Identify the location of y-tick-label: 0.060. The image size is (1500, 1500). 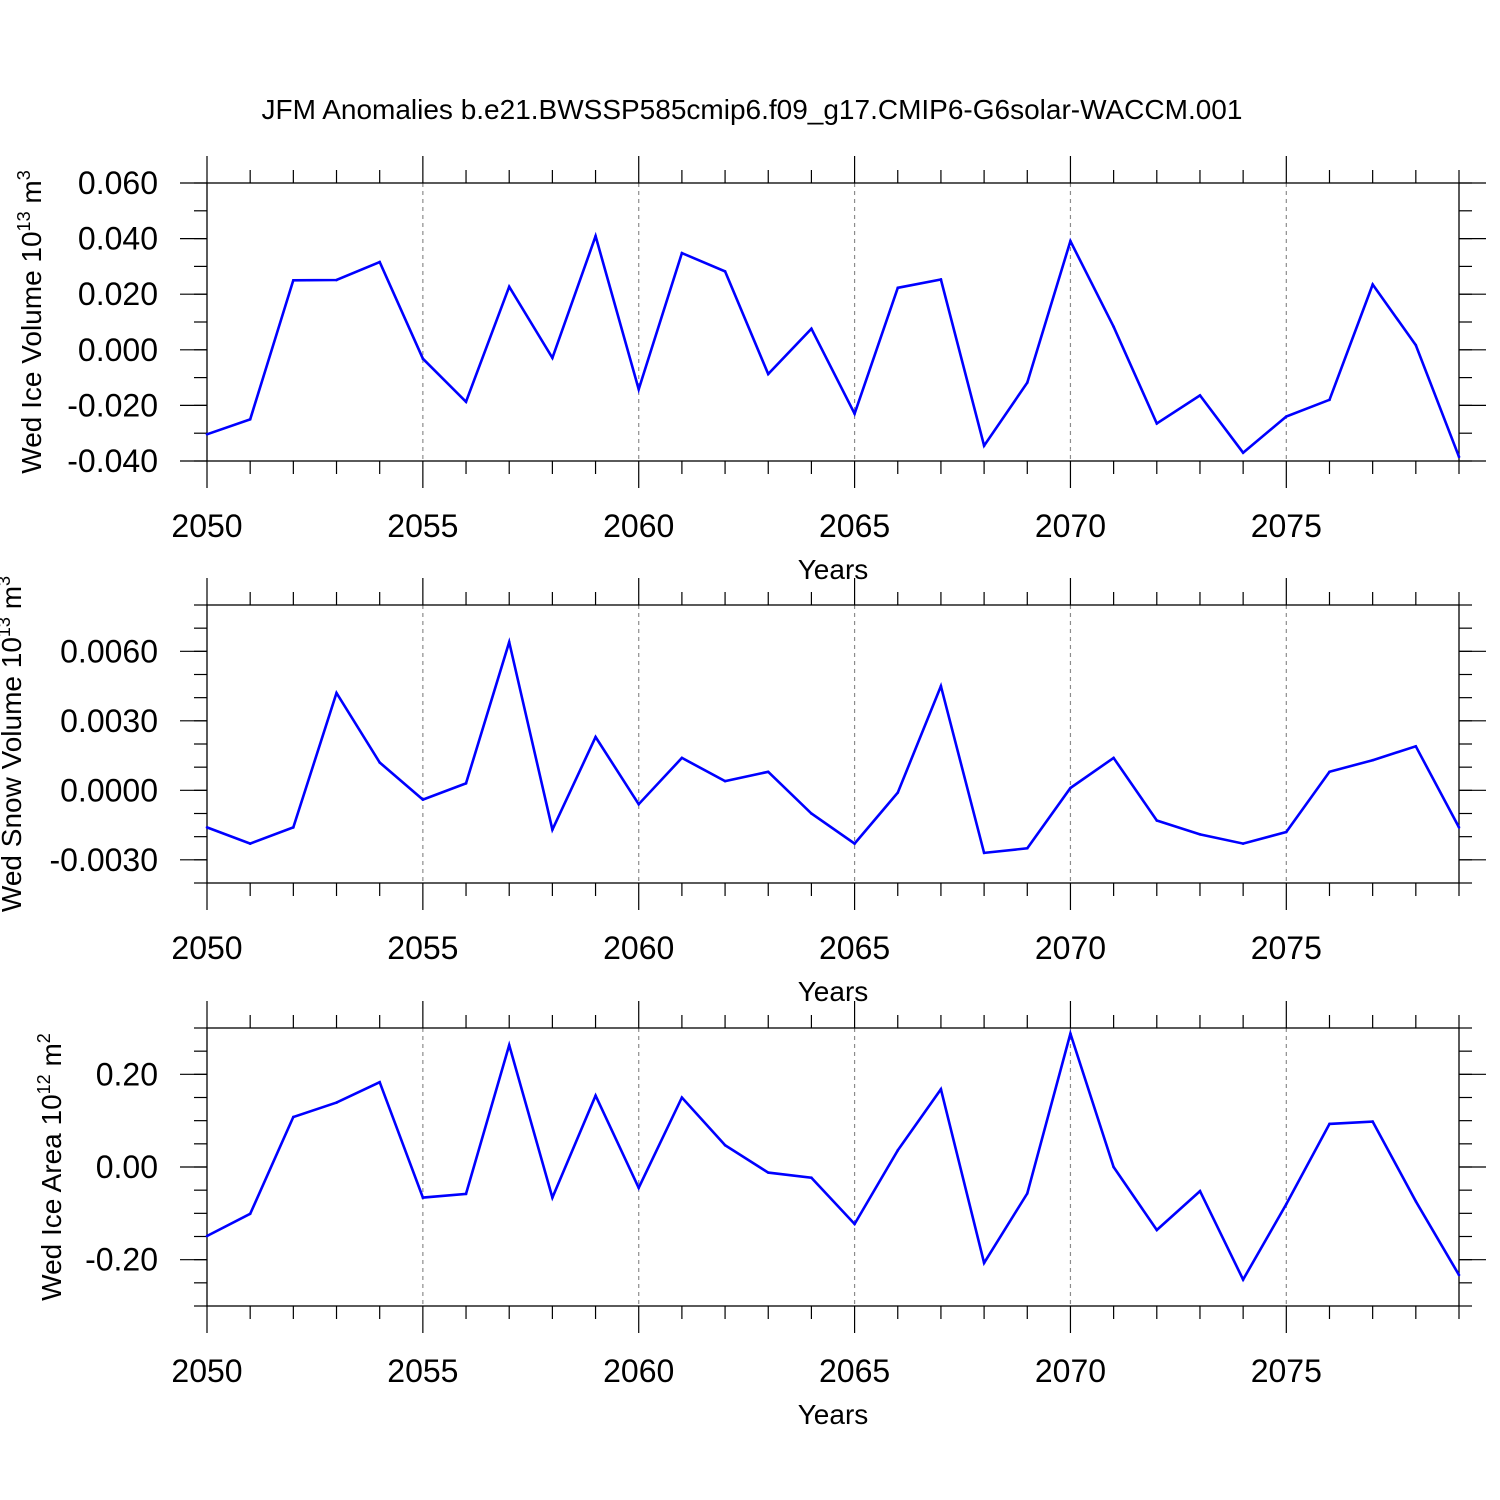
(118, 183).